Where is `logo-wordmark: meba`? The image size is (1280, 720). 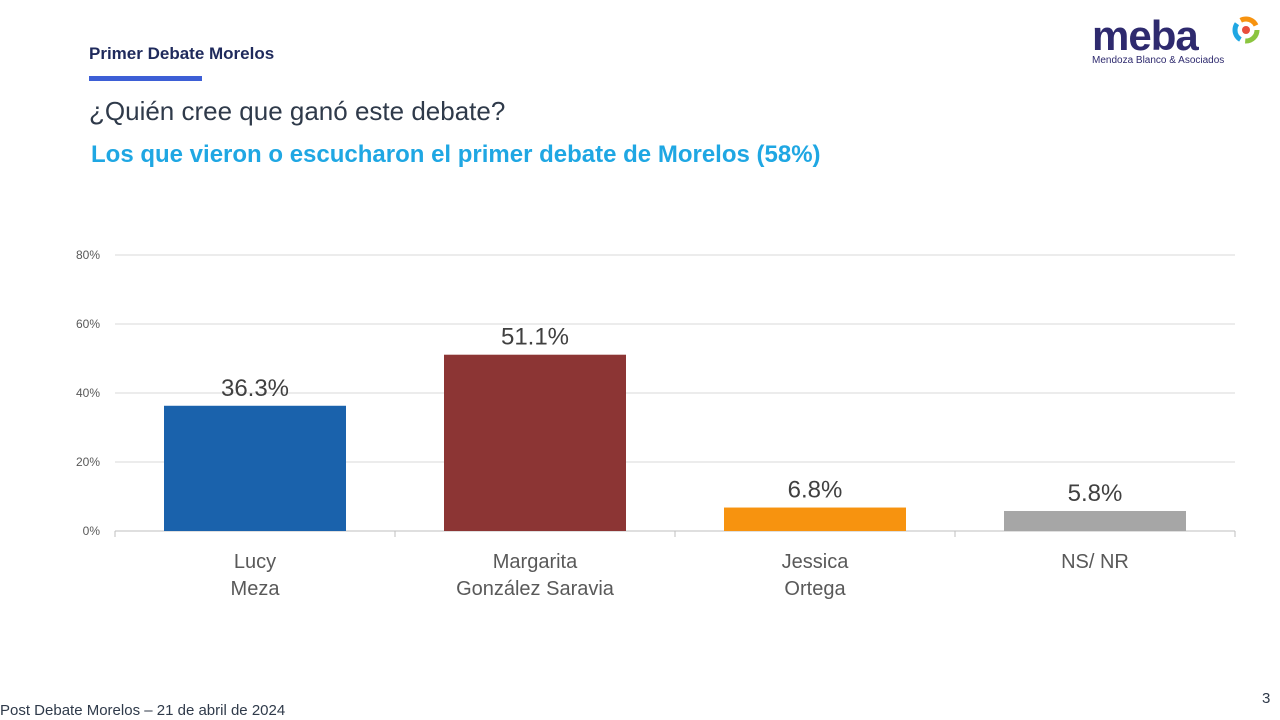 logo-wordmark: meba is located at coordinates (1145, 35).